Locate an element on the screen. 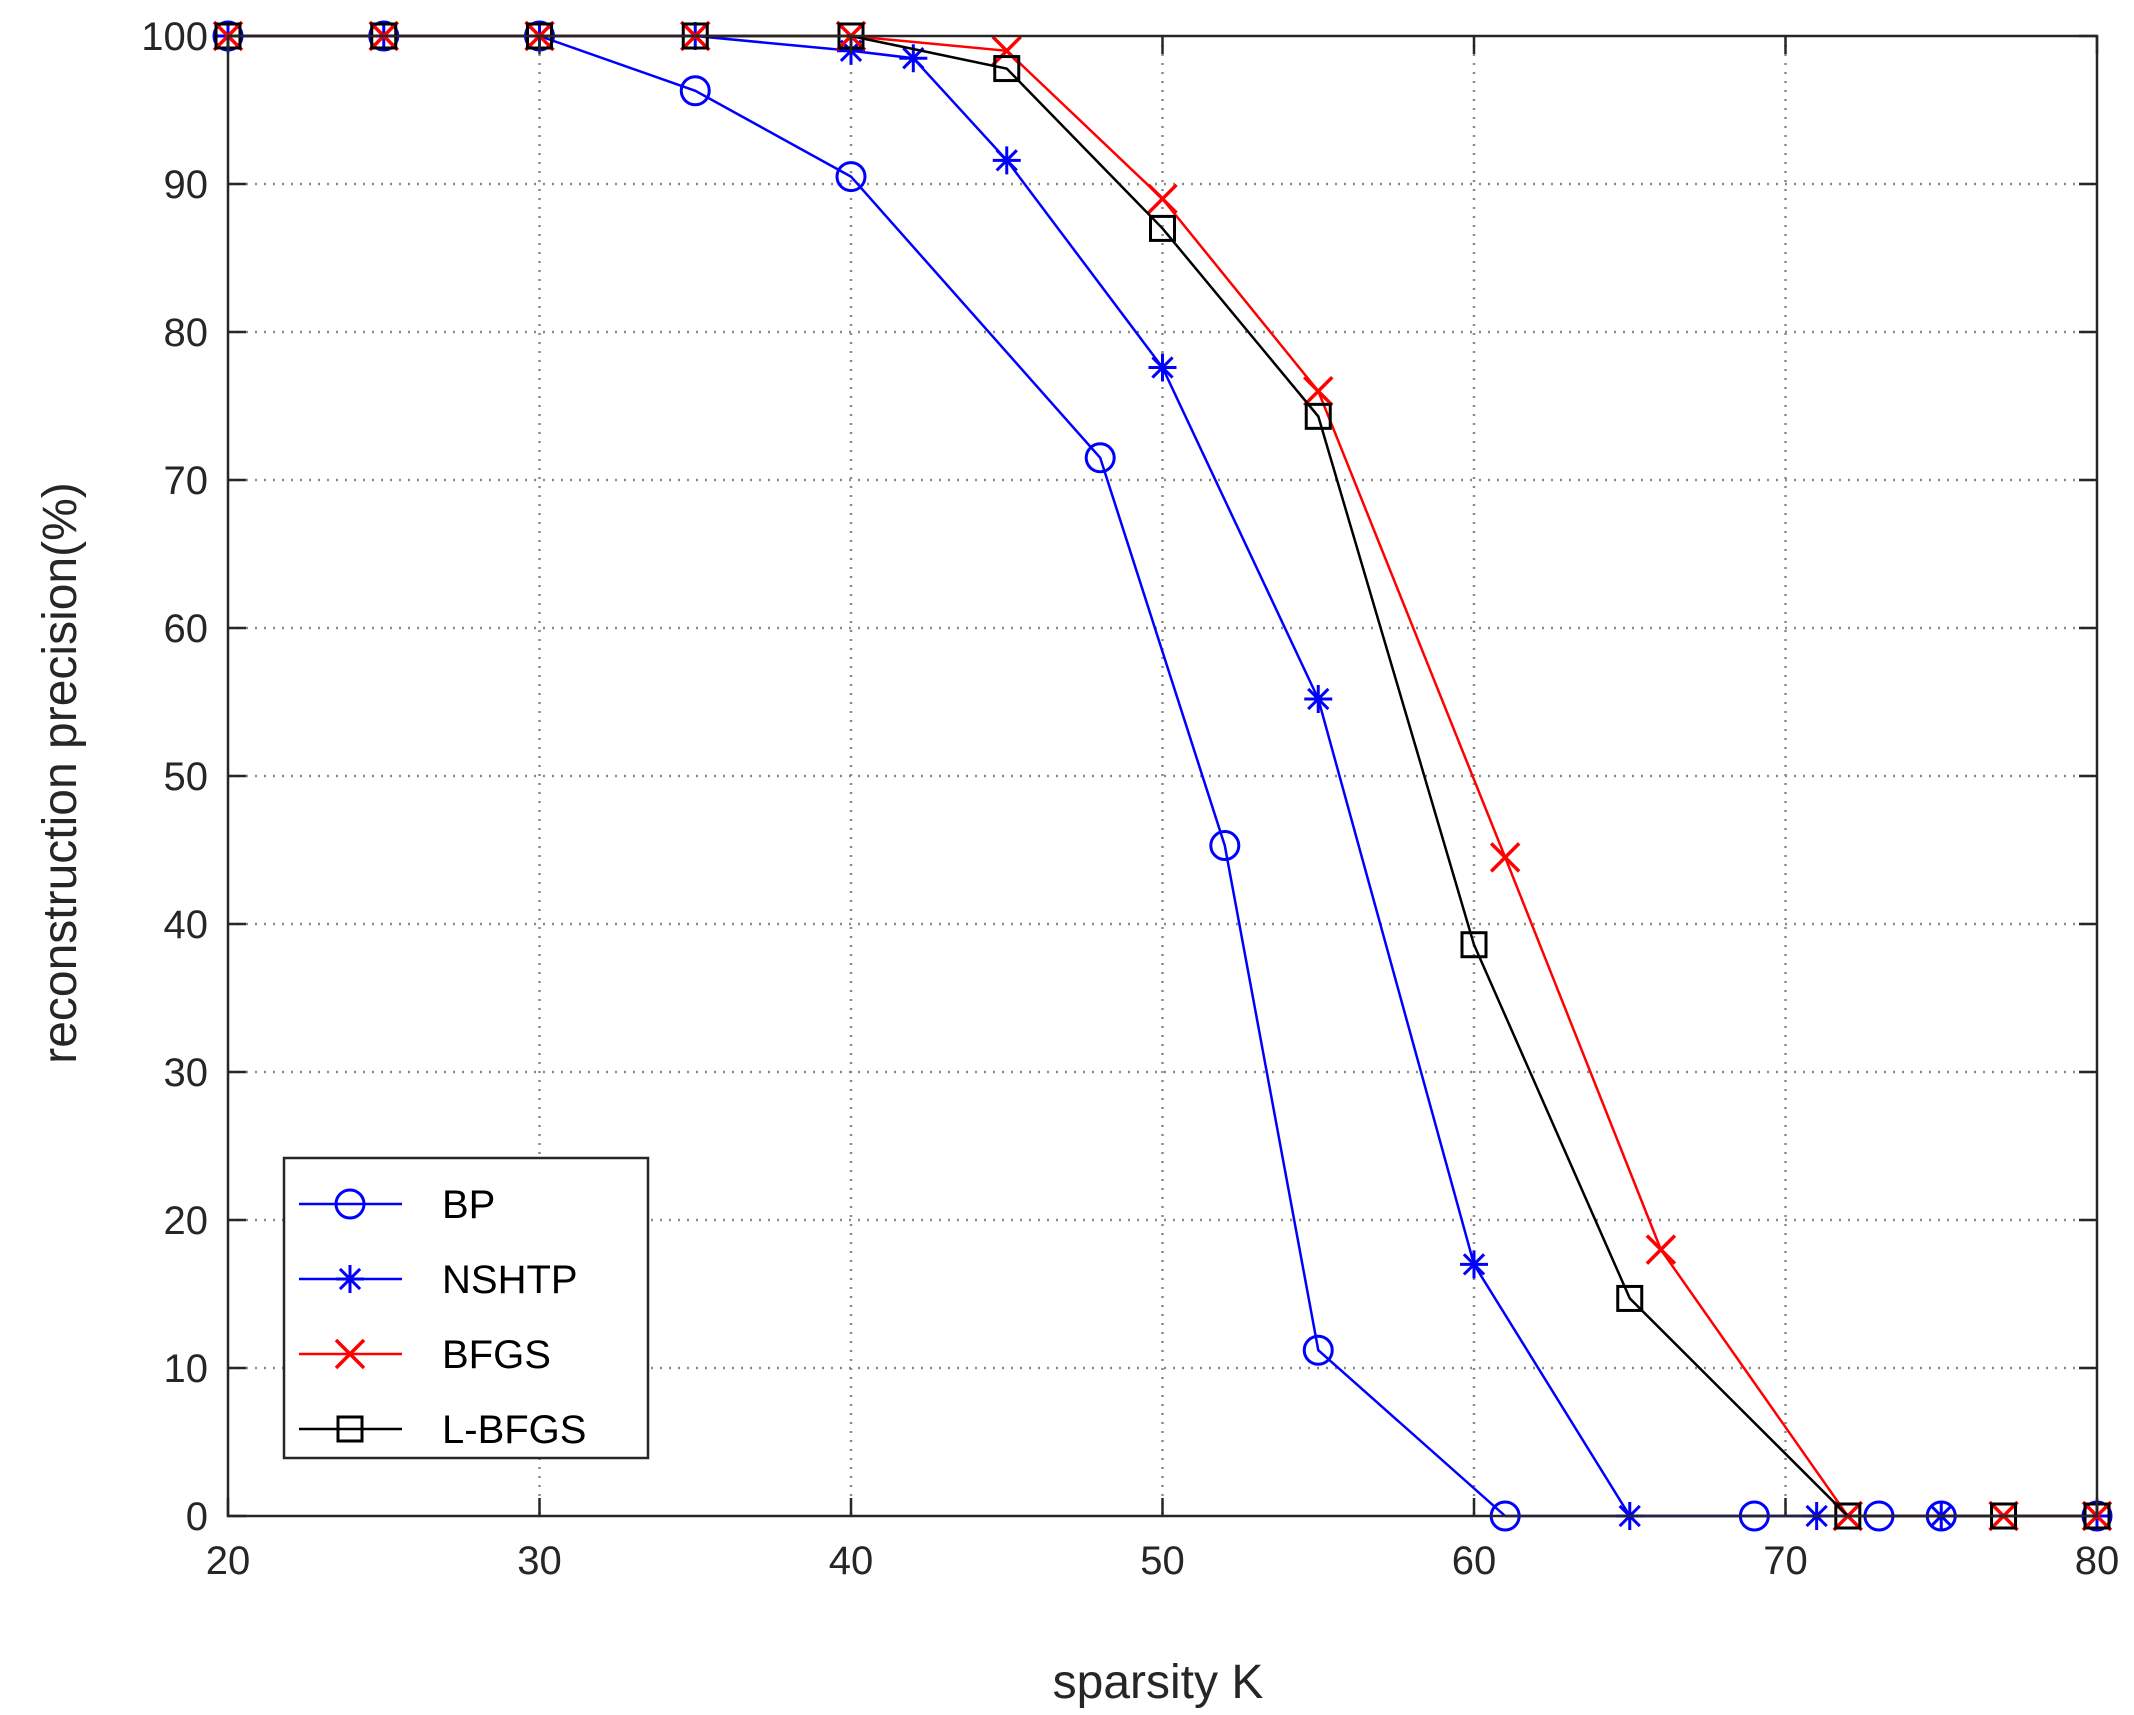 Image resolution: width=2134 pixels, height=1715 pixels. y-tick-label: 100 is located at coordinates (174, 37).